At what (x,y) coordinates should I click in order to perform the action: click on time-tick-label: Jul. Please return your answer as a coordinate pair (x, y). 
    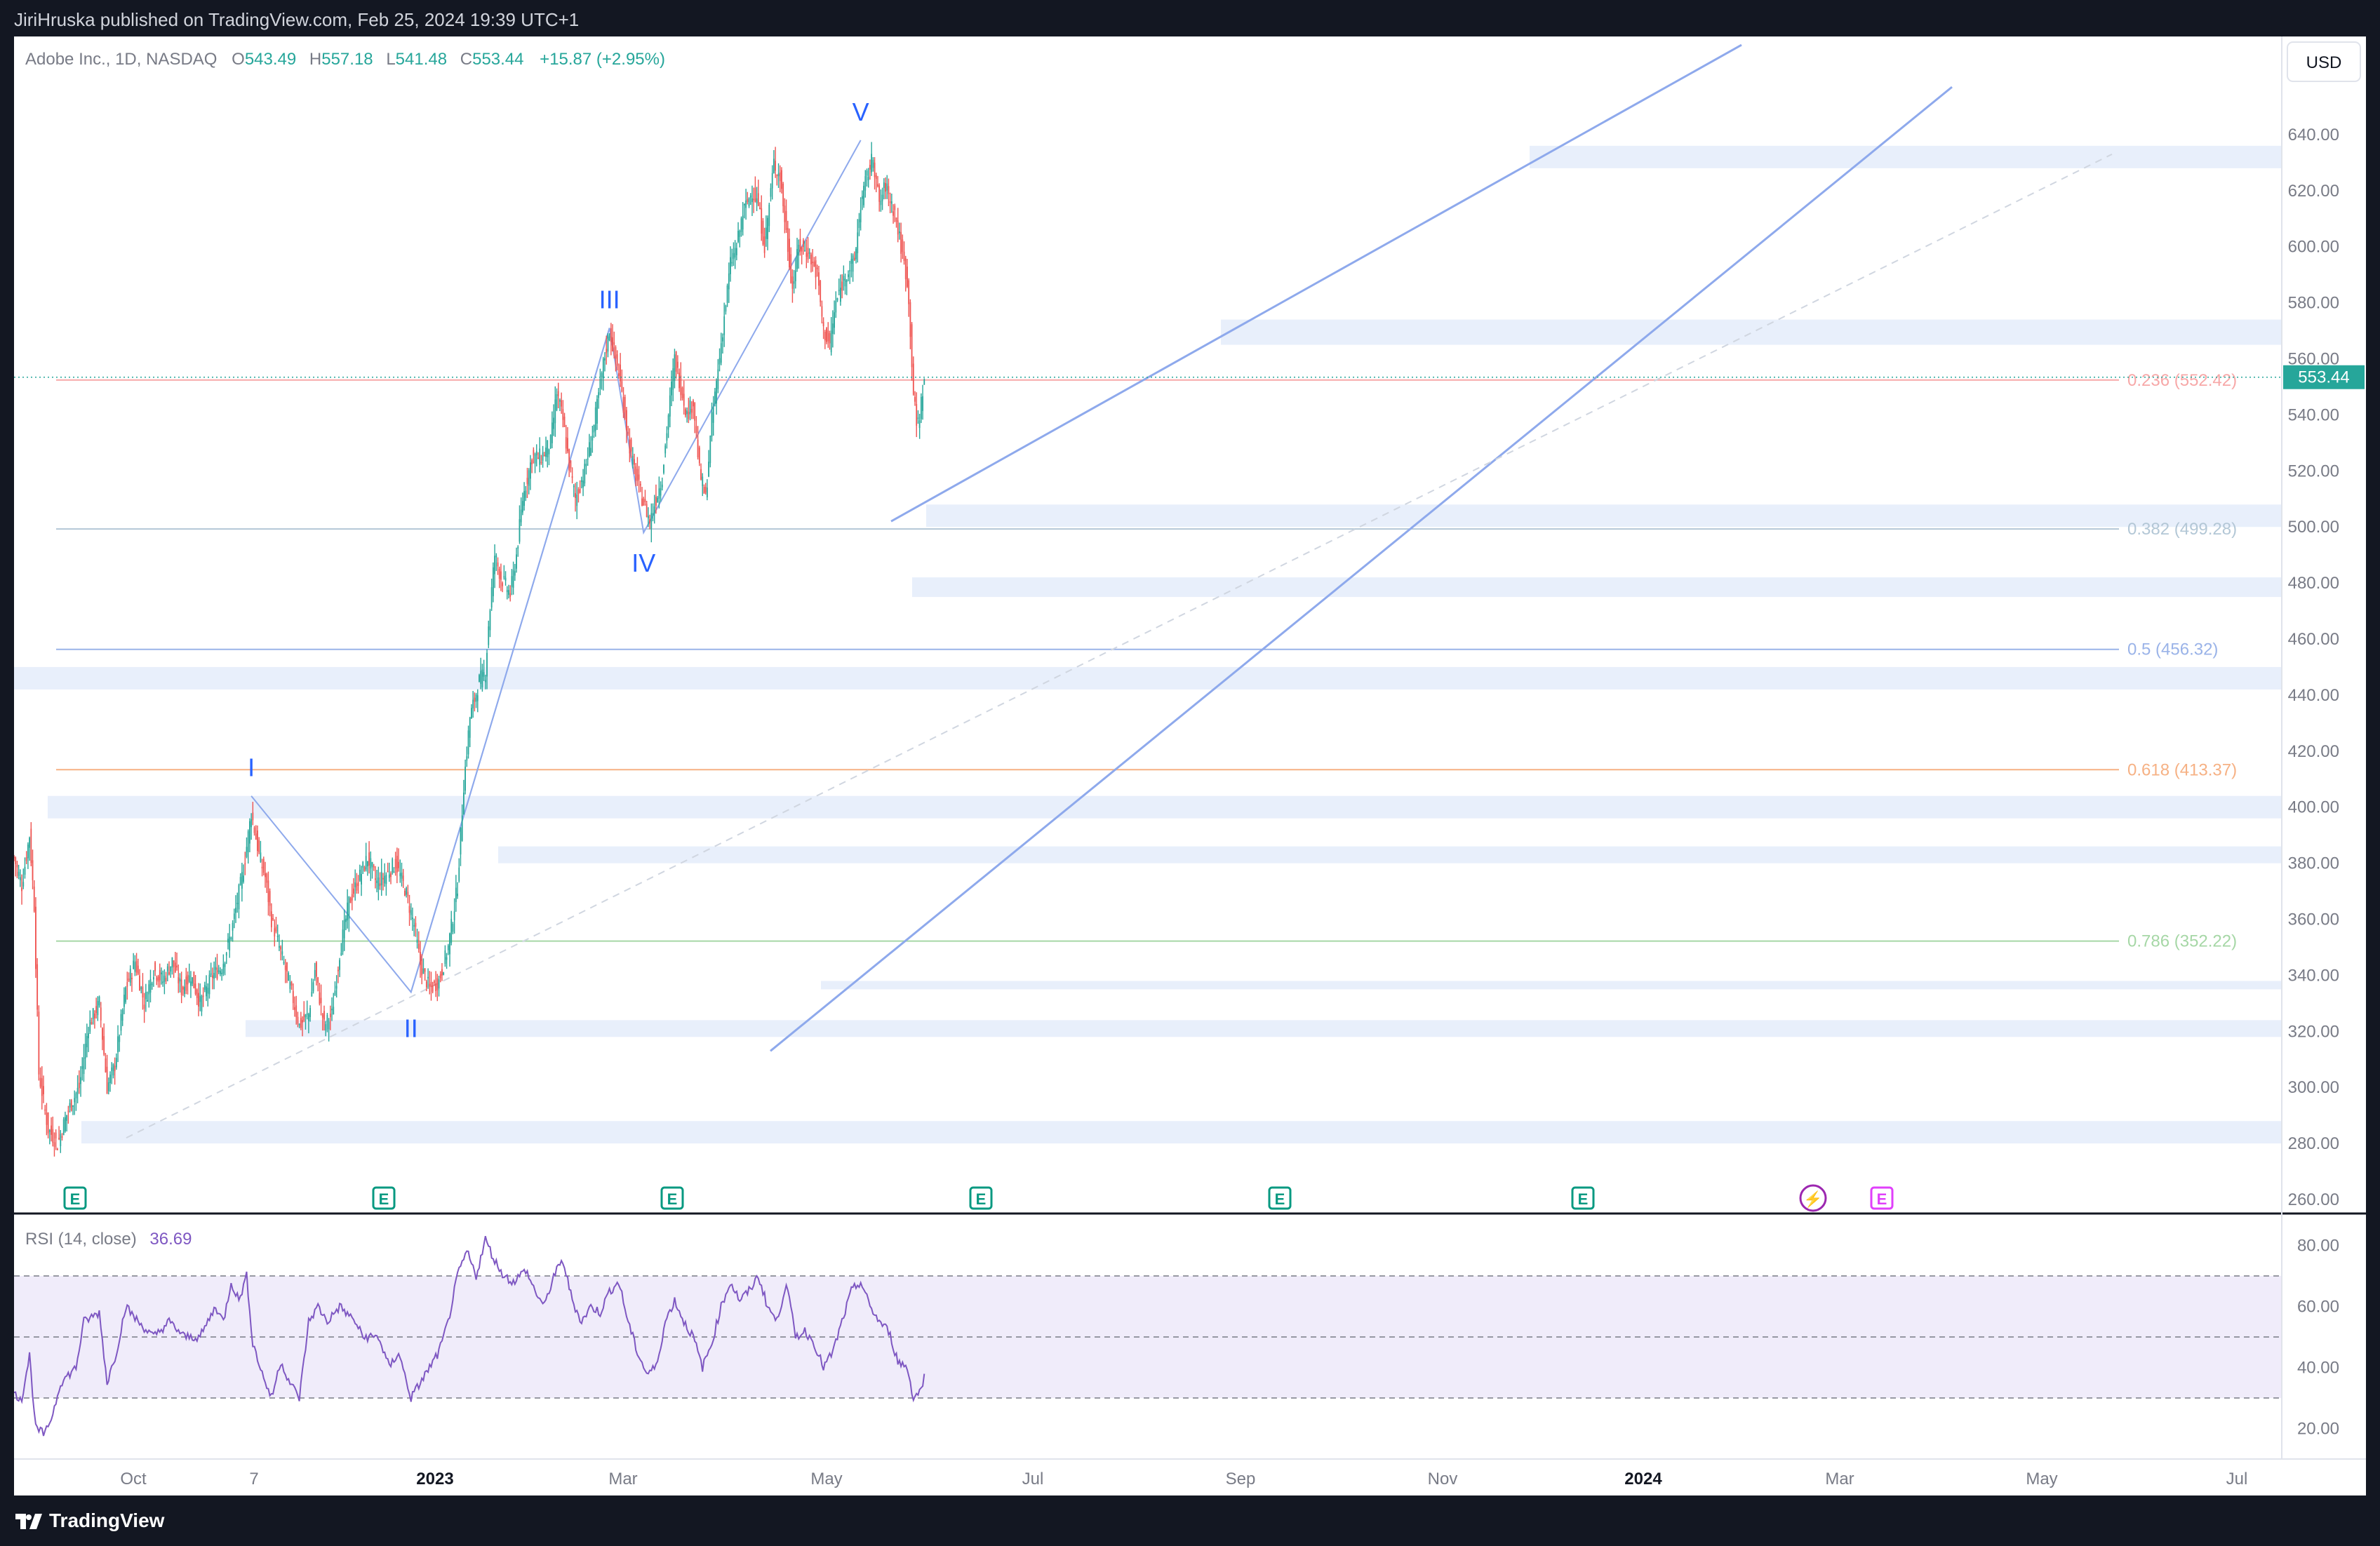
    Looking at the image, I should click on (2237, 1479).